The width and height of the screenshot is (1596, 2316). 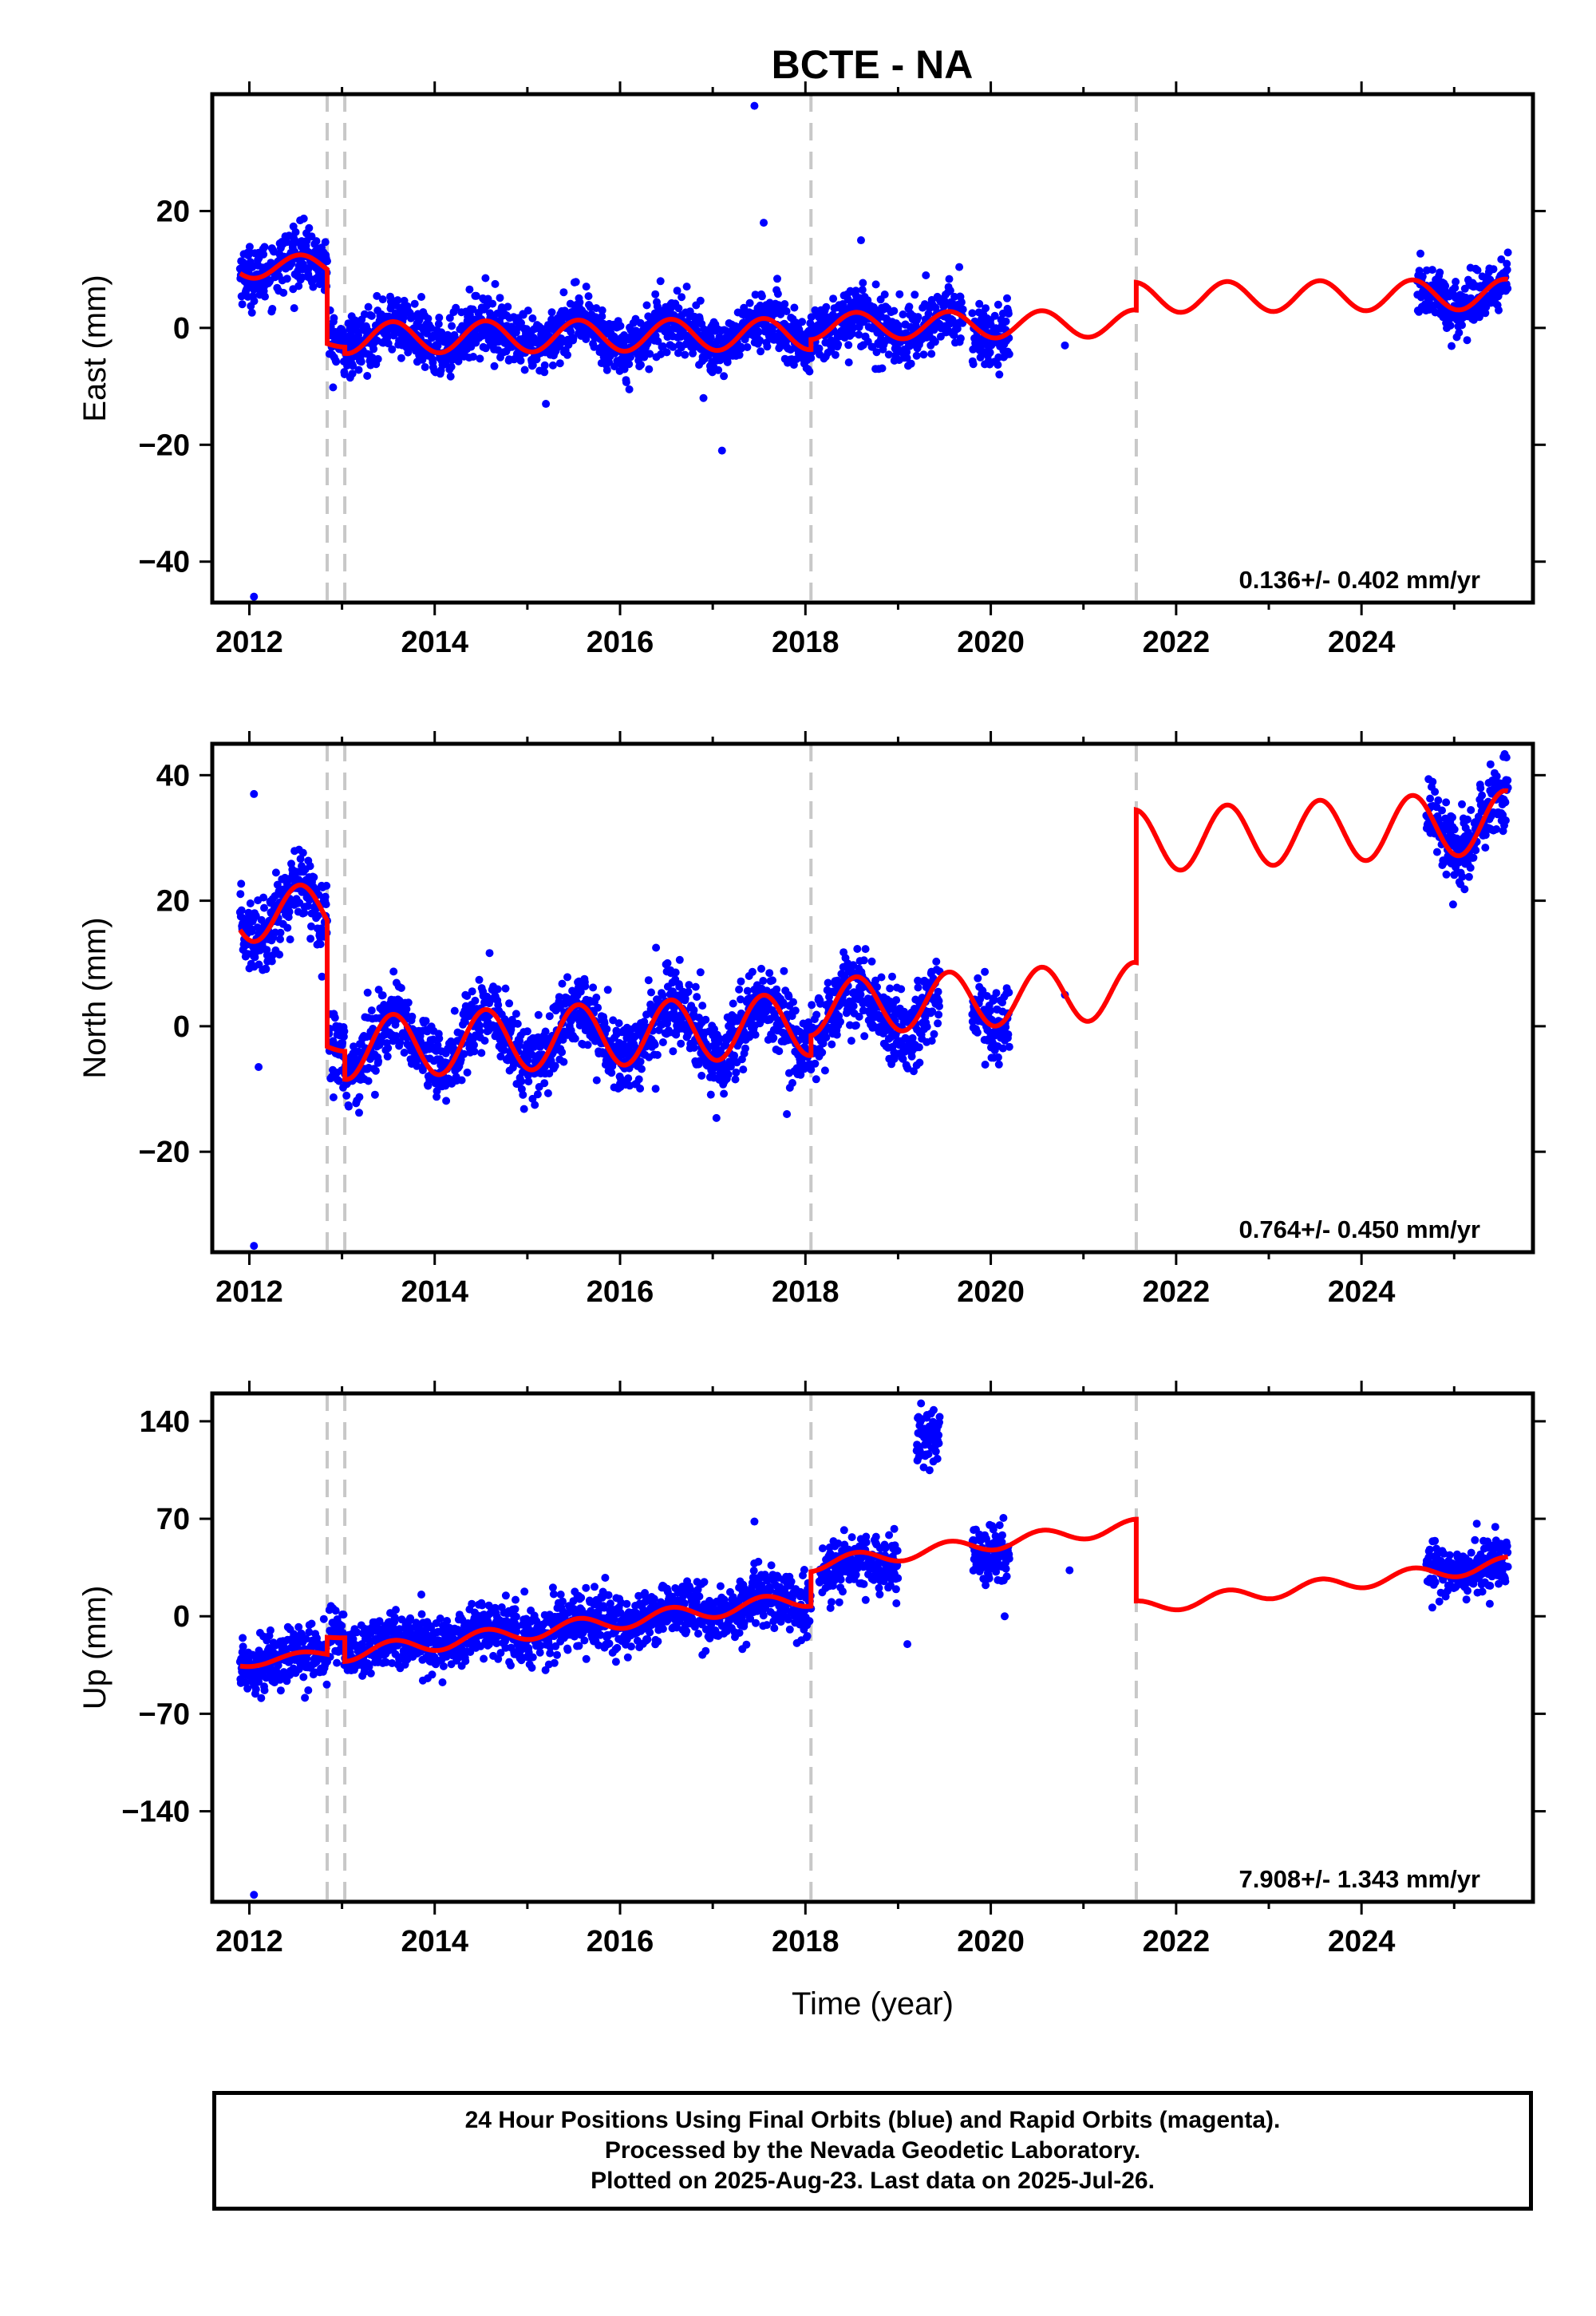 I want to click on y-tick-label: −40, so click(x=164, y=562).